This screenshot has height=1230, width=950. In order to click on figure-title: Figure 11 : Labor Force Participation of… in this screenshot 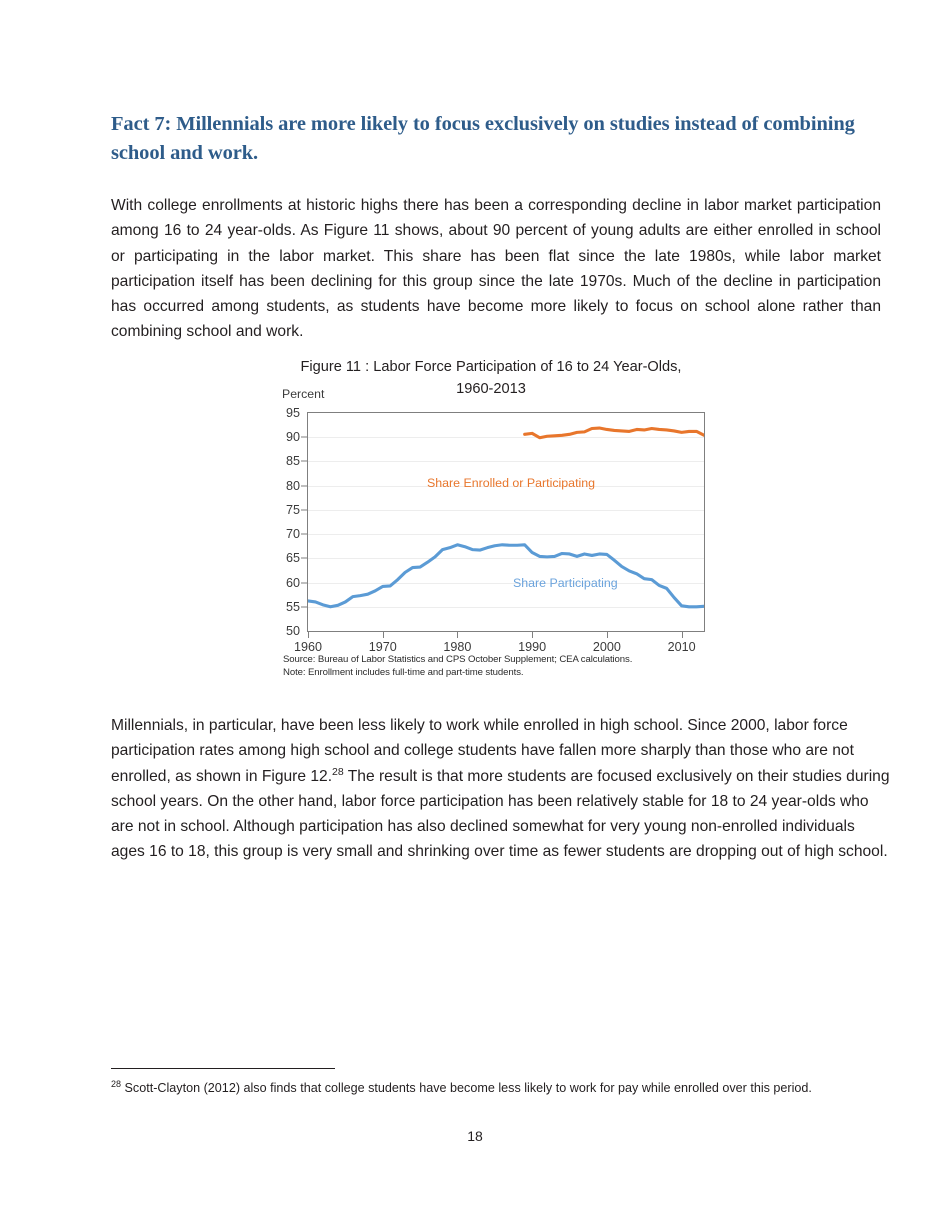, I will do `click(491, 378)`.